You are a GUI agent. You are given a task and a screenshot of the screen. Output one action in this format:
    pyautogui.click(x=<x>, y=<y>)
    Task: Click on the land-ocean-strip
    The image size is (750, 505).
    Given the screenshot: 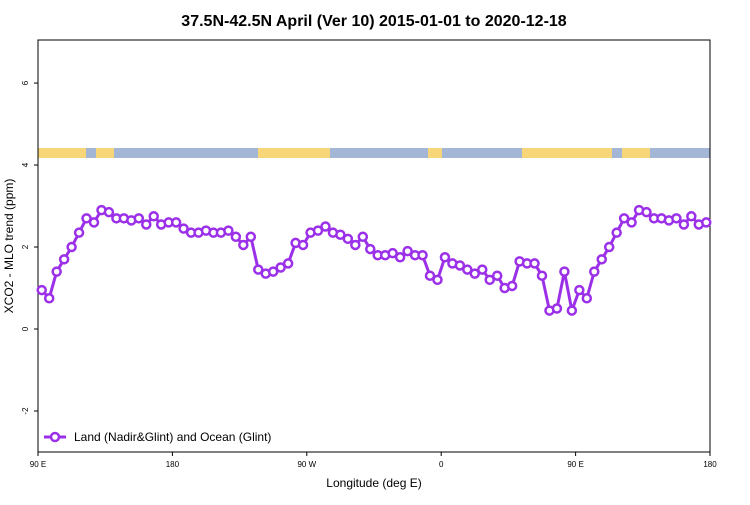 What is the action you would take?
    pyautogui.click(x=374, y=153)
    